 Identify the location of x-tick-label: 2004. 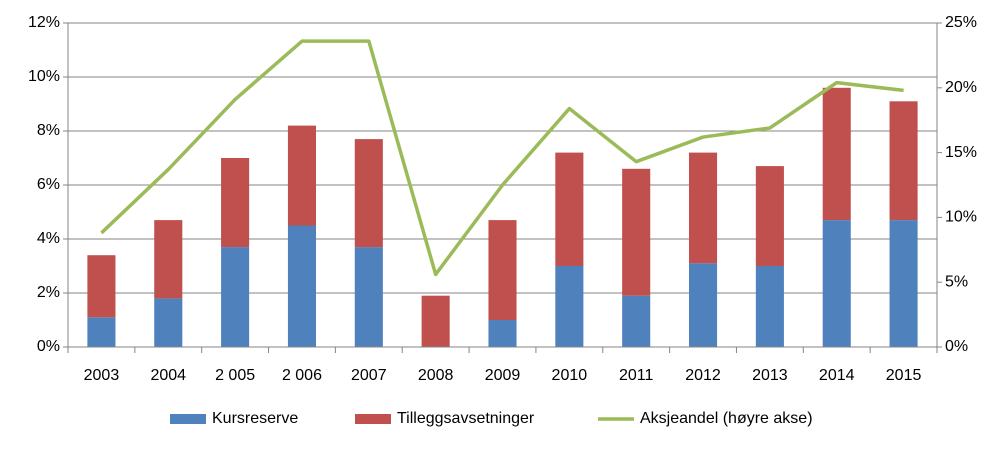
(168, 375).